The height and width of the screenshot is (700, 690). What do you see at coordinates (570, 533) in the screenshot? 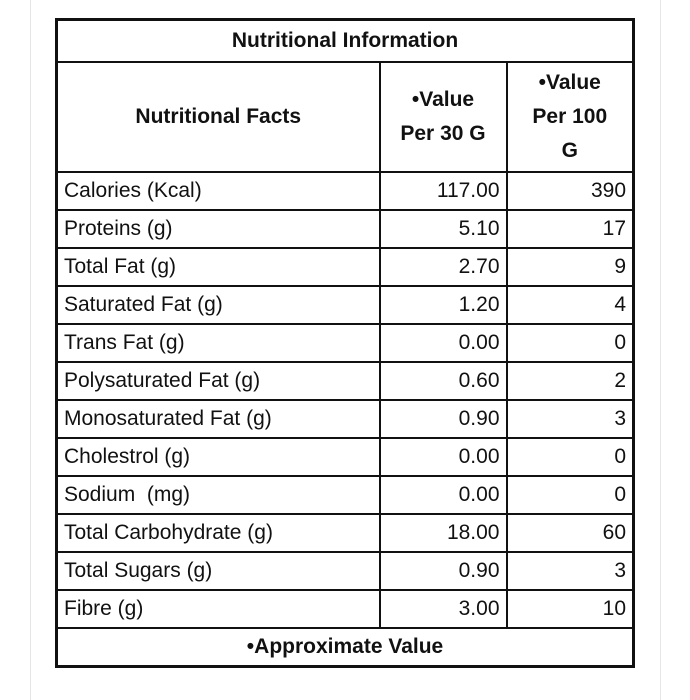
I see `nutrient-value: 60` at bounding box center [570, 533].